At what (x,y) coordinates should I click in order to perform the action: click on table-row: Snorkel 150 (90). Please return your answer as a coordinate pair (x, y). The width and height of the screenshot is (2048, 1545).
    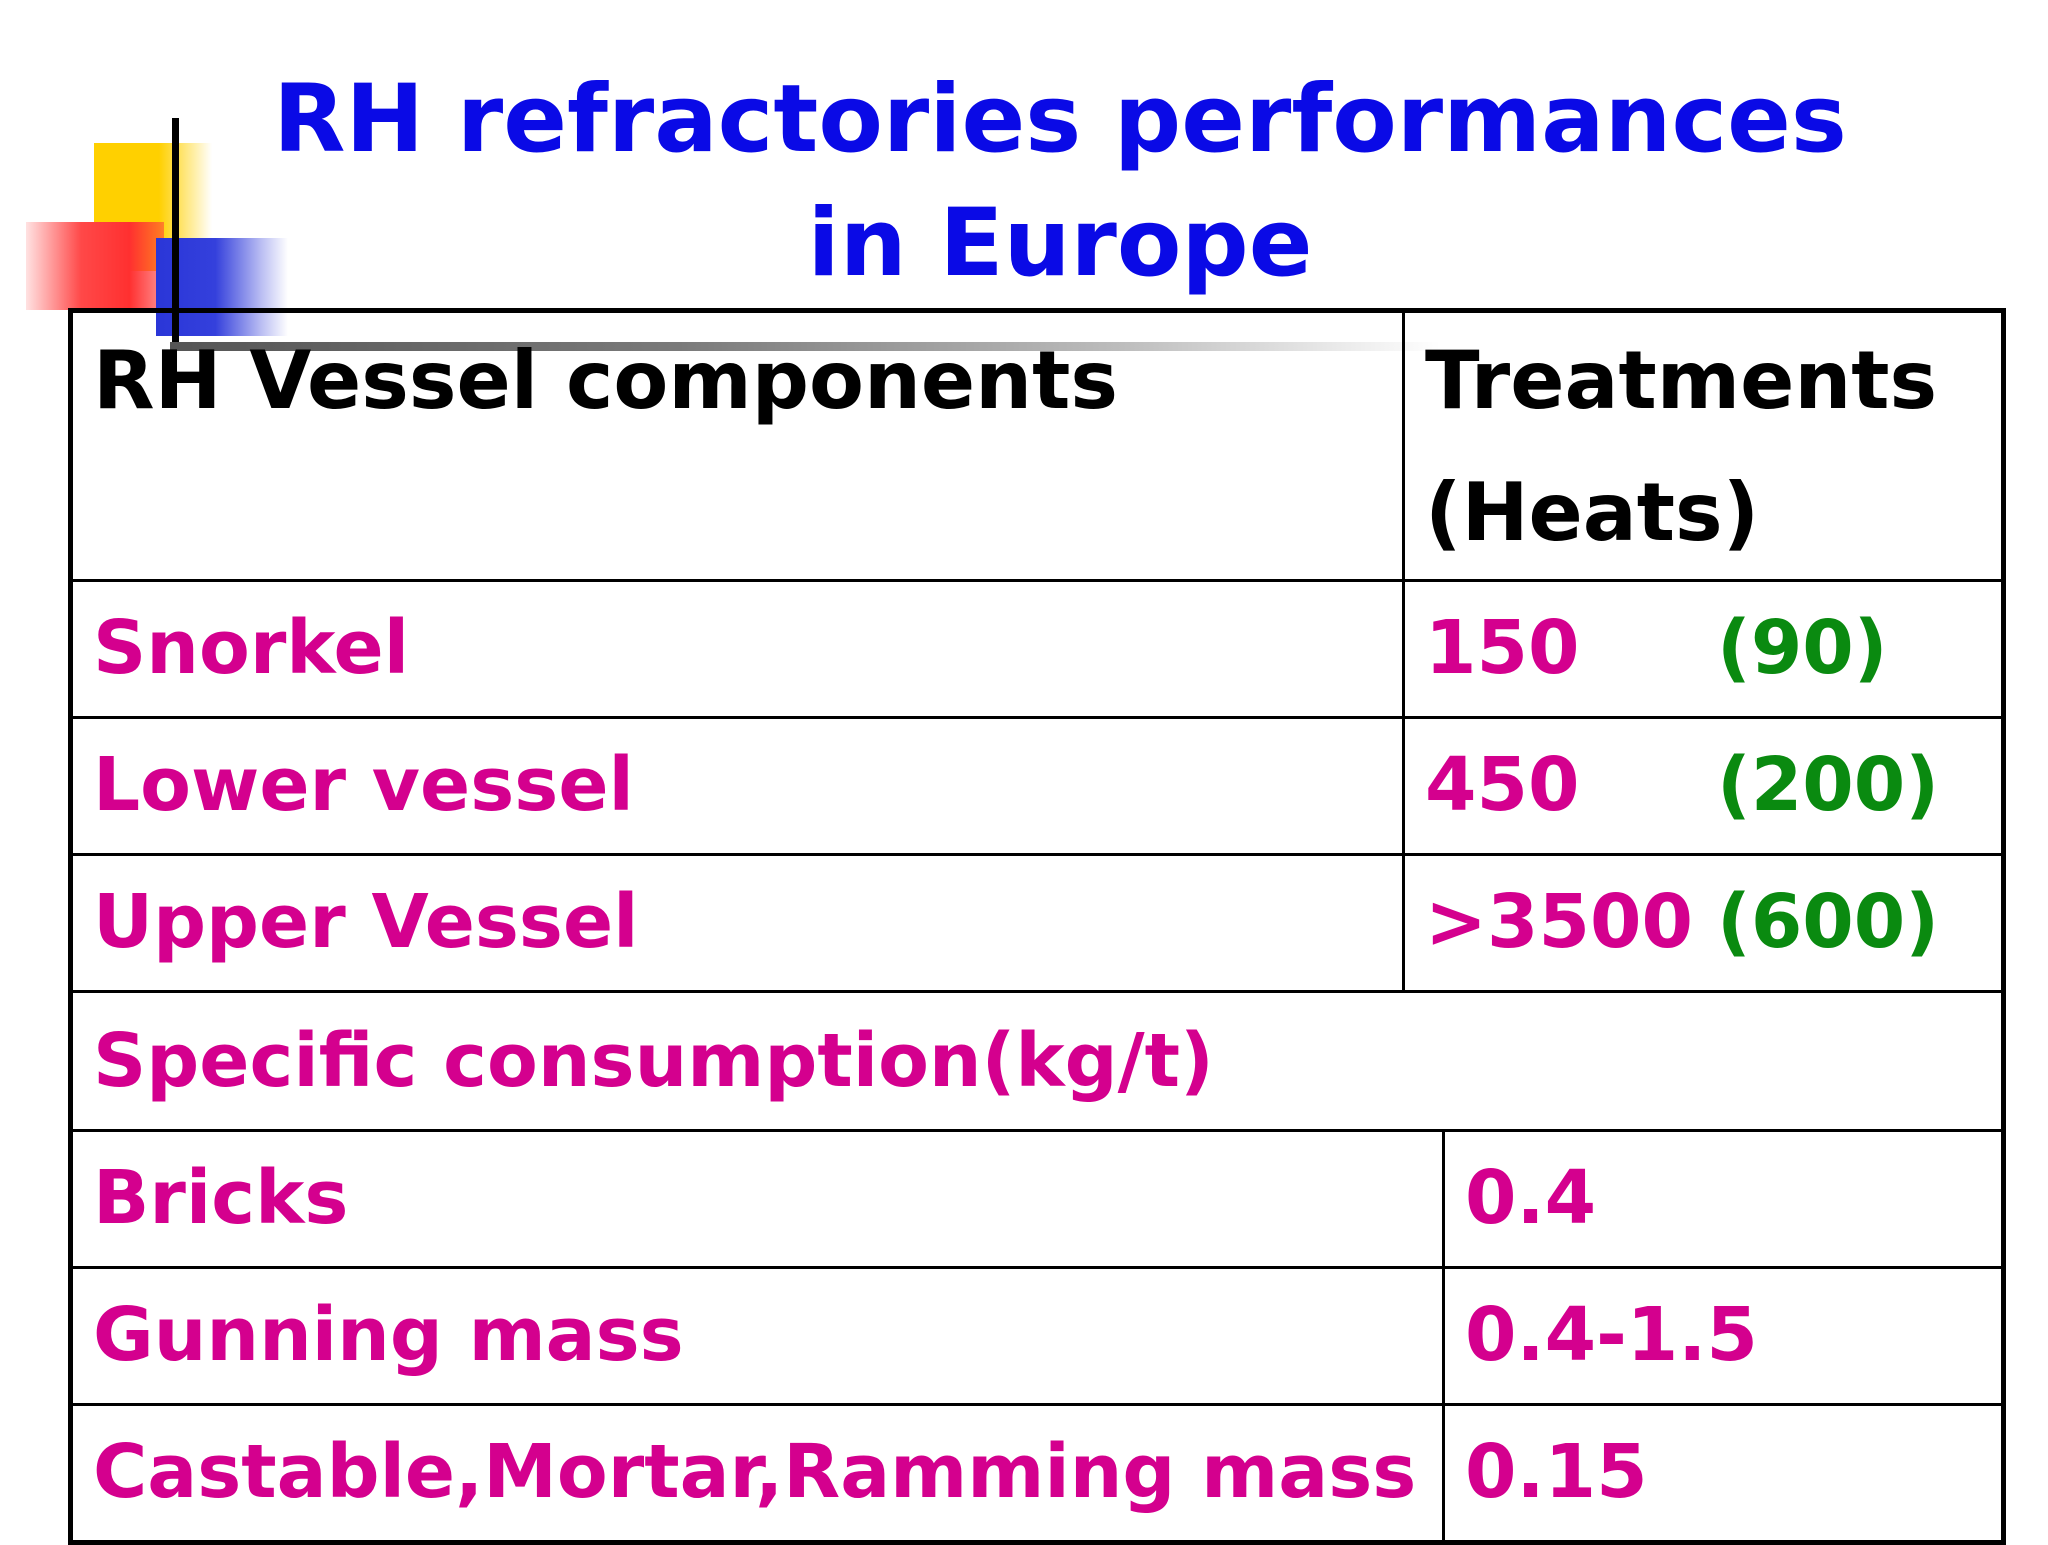
    Looking at the image, I should click on (1037, 649).